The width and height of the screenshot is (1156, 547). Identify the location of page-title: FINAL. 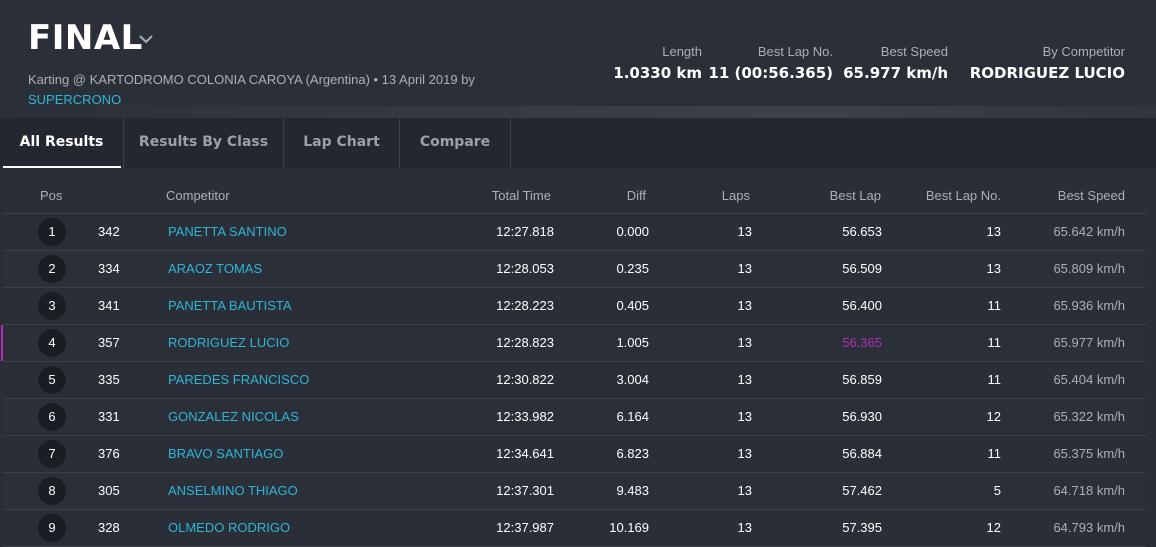
(85, 38).